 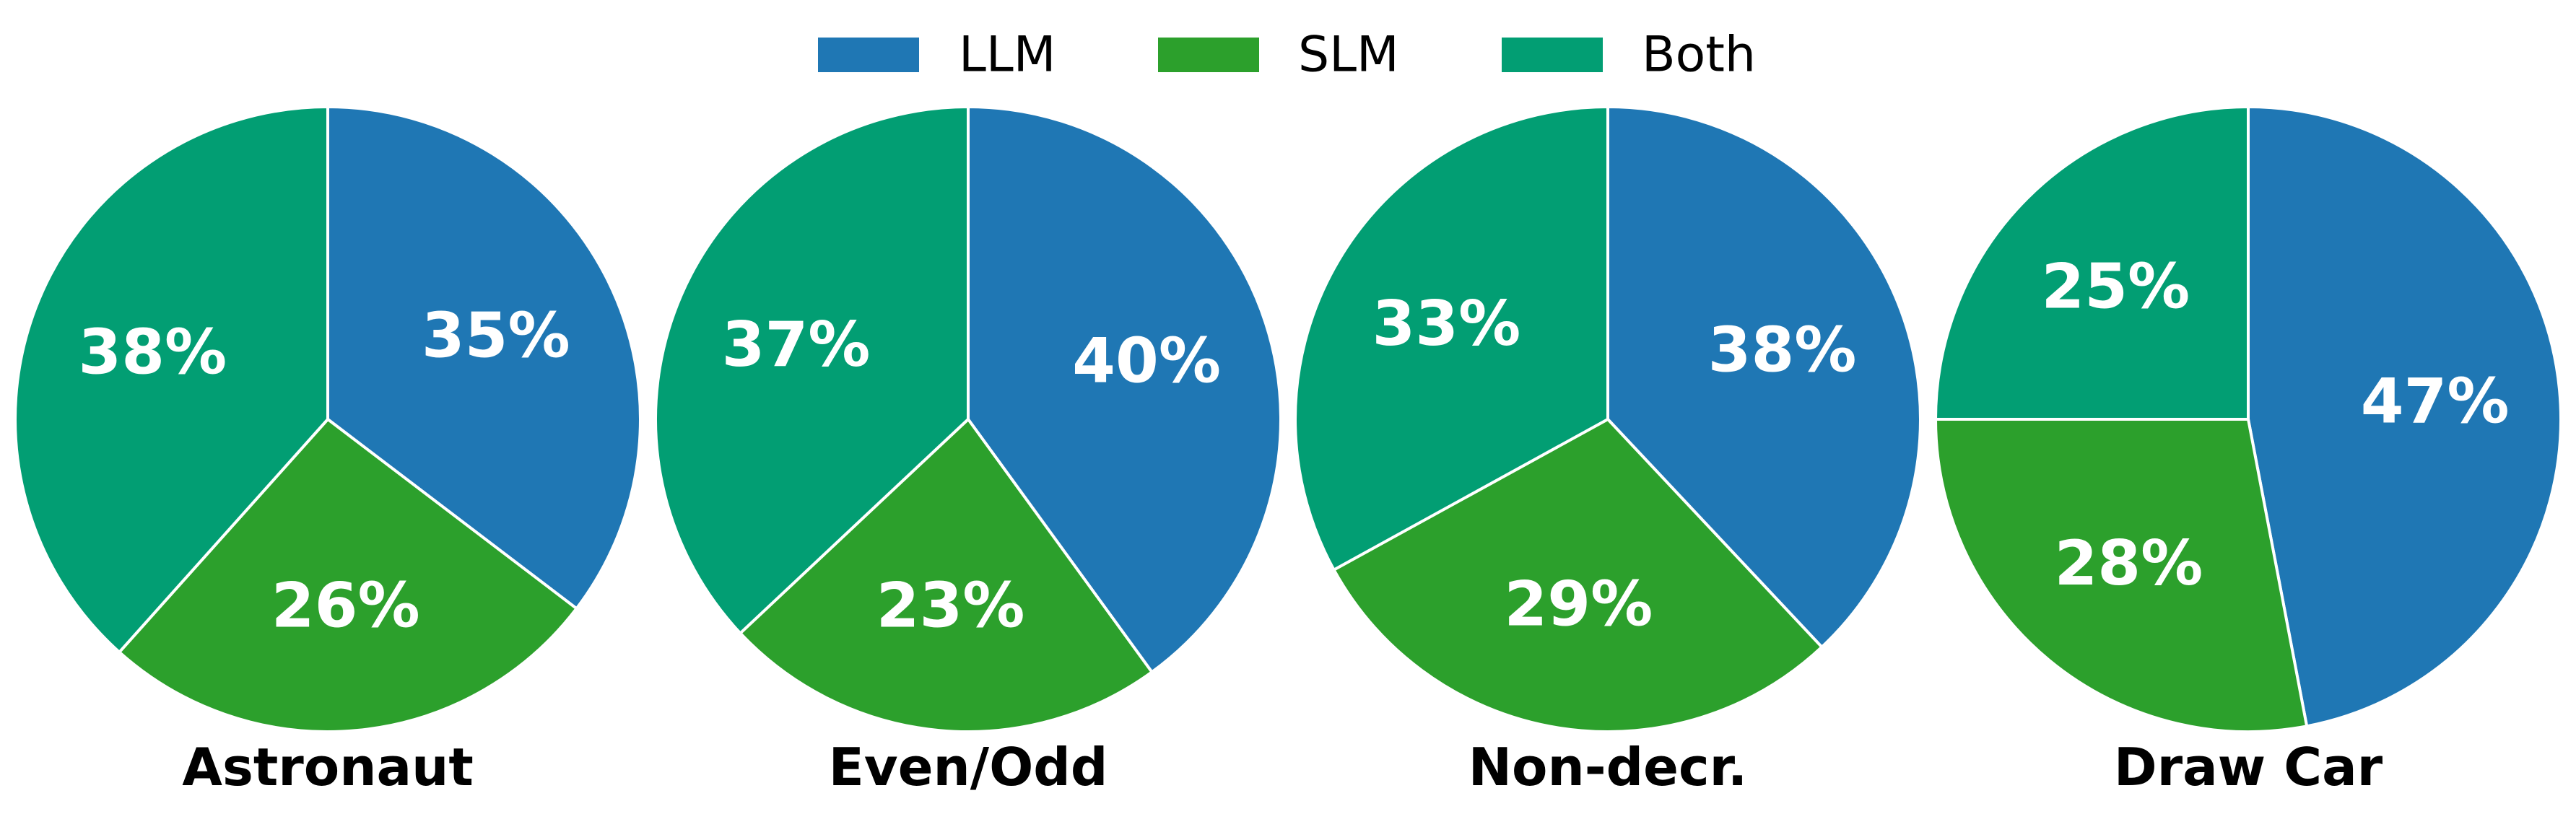 I want to click on slice-non-decr-slm, so click(x=1578, y=575).